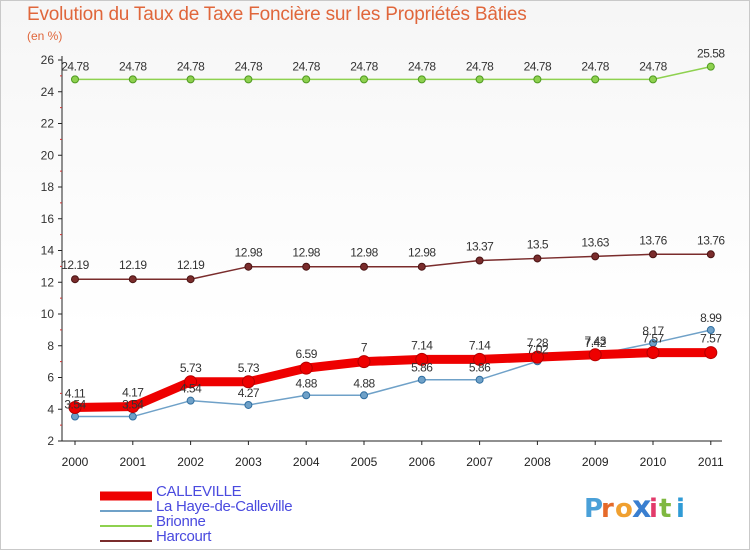  I want to click on y-tick-label: 18, so click(48, 187).